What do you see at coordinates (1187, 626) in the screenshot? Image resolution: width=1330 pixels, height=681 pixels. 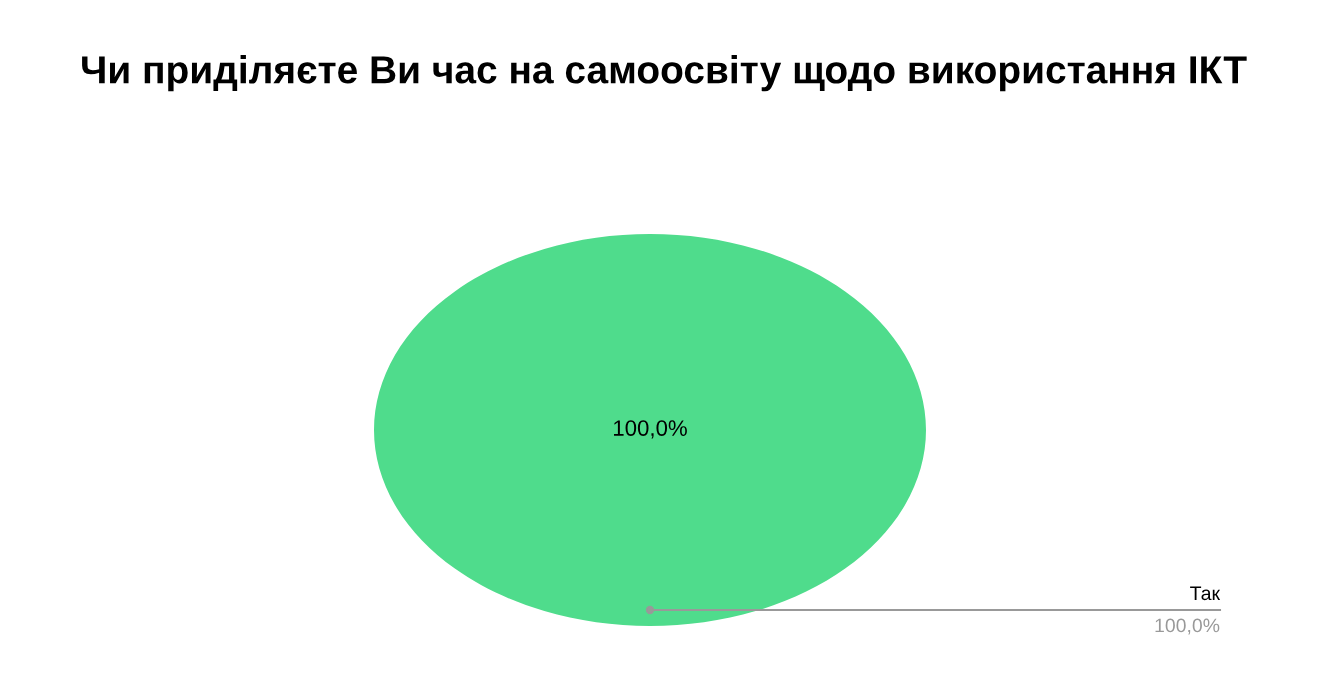 I see `text: 100,0%` at bounding box center [1187, 626].